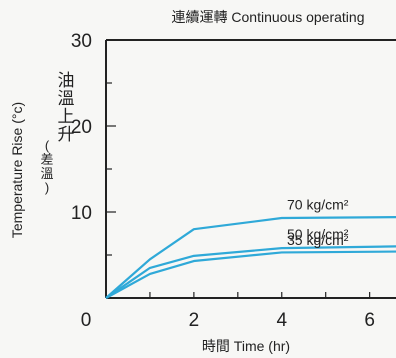  What do you see at coordinates (318, 205) in the screenshot?
I see `series-label: 70 kg/cm²` at bounding box center [318, 205].